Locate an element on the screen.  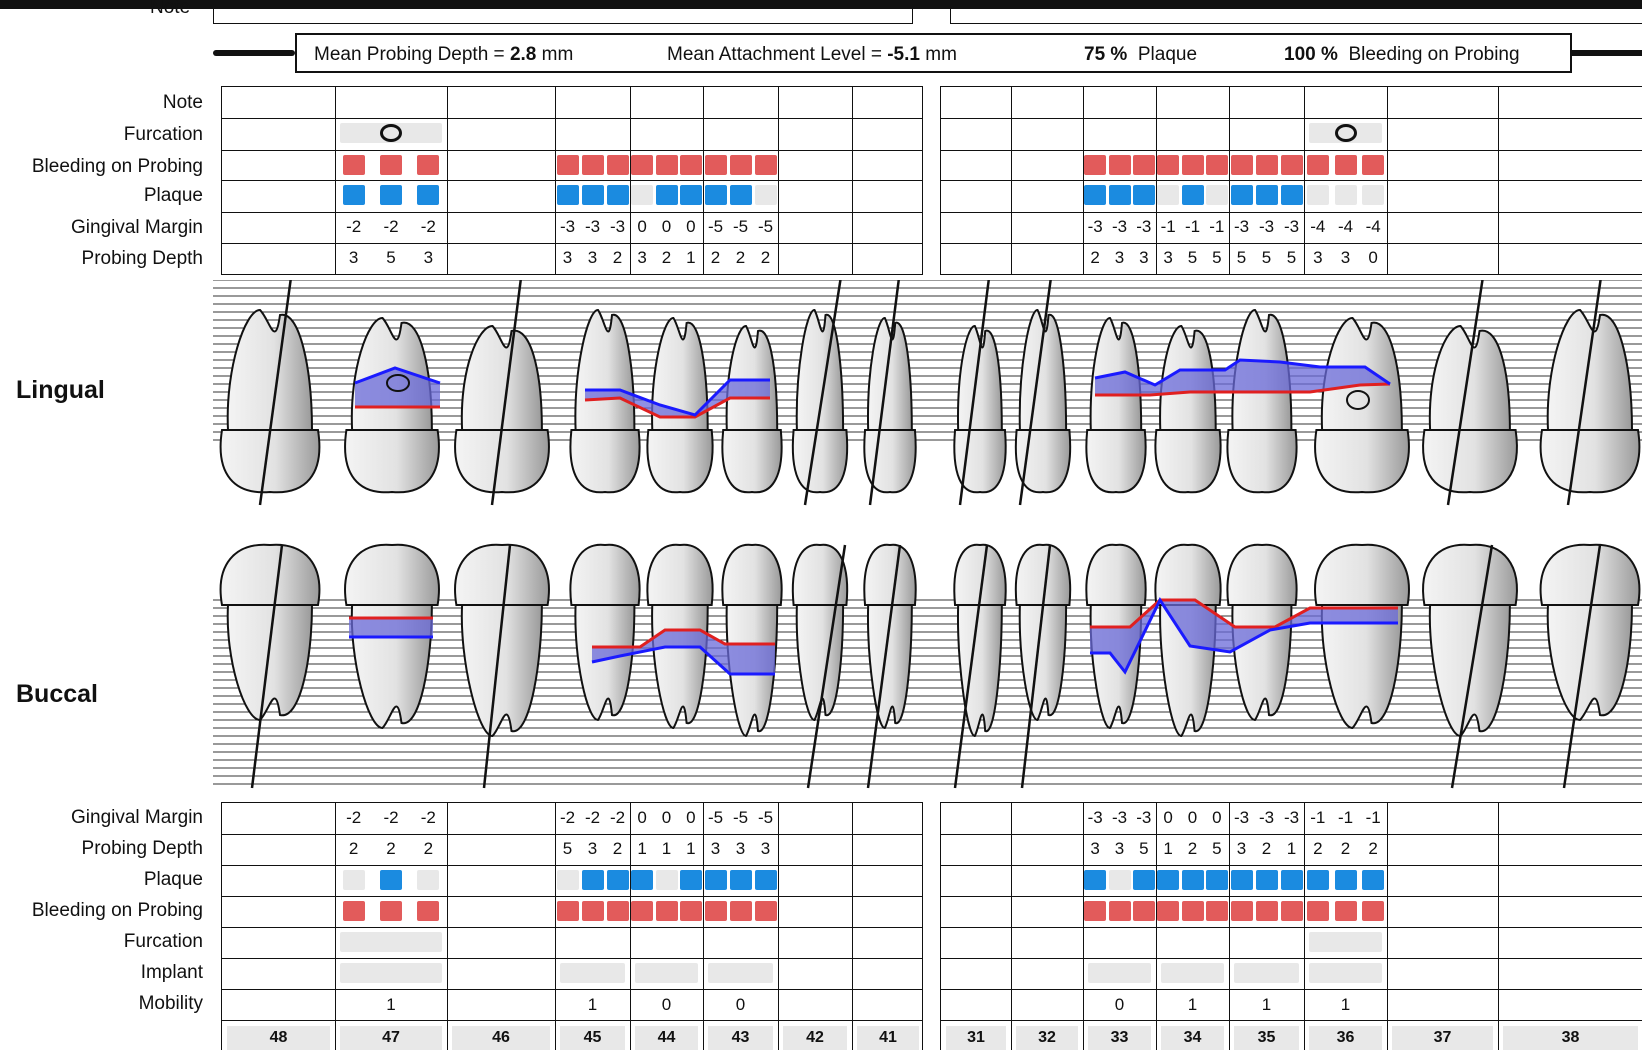
tooth-number: 41 is located at coordinates (888, 1038).